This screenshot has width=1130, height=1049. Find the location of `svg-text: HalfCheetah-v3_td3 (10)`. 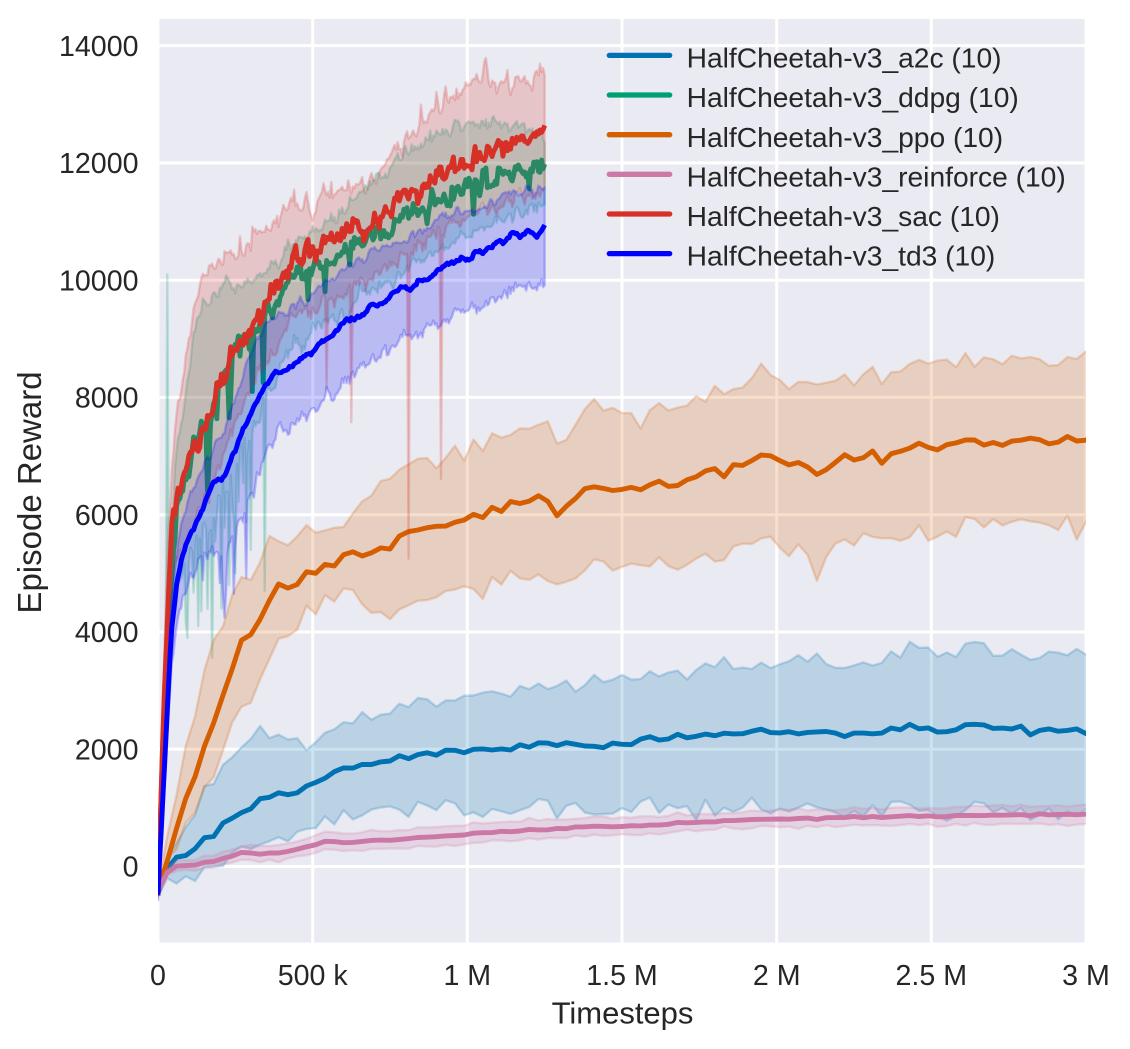

svg-text: HalfCheetah-v3_td3 (10) is located at coordinates (841, 256).